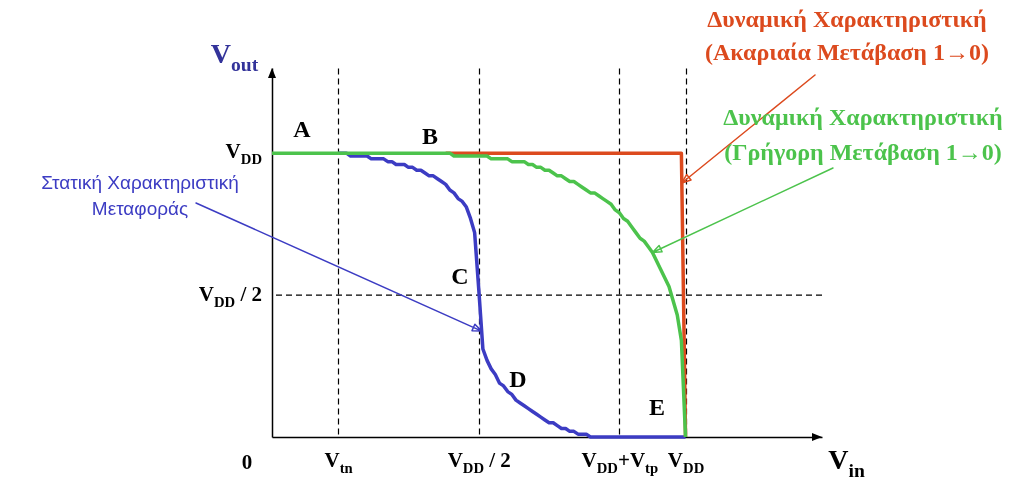 Image resolution: width=1024 pixels, height=488 pixels. I want to click on x-tick-label: V$_{DD}$+V$_{tp}$, so click(620, 461).